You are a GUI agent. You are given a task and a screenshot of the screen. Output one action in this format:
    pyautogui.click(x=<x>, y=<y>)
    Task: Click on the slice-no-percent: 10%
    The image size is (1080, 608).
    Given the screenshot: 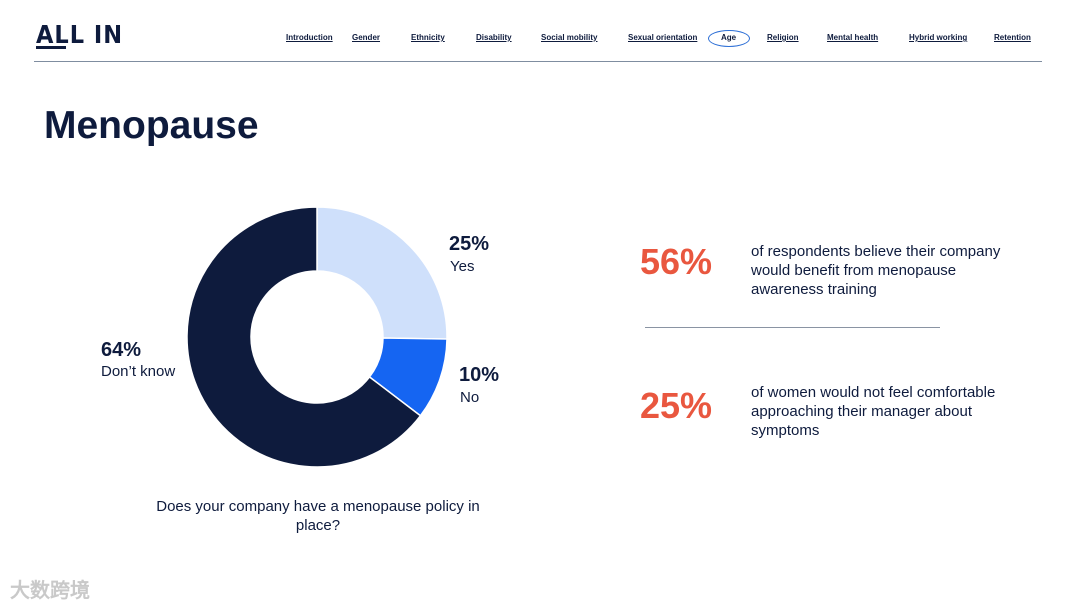 What is the action you would take?
    pyautogui.click(x=479, y=375)
    